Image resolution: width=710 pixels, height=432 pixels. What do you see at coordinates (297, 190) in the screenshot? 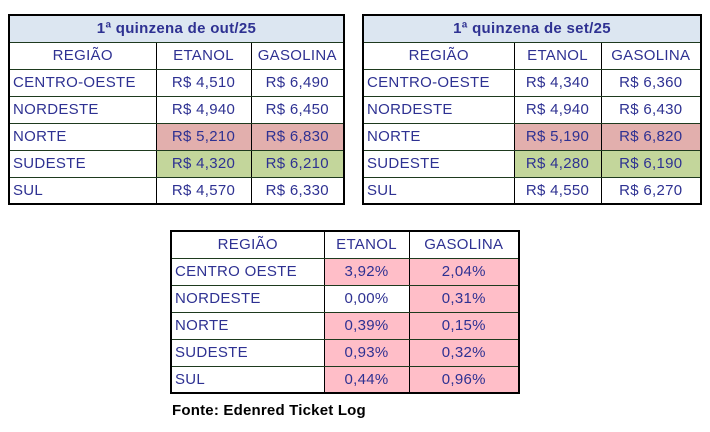
I see `gasolina-cell: R$ 6,330` at bounding box center [297, 190].